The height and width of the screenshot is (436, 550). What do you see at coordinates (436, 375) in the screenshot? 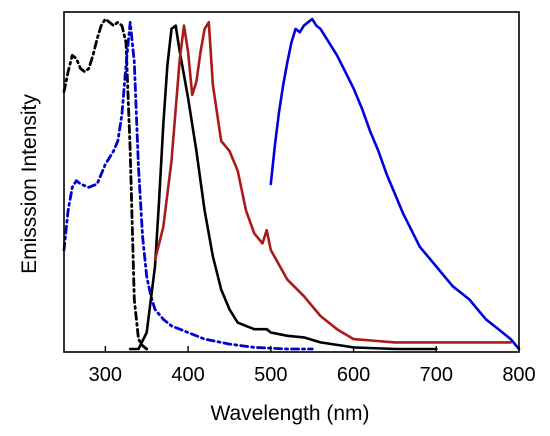
I see `x-tick-label: 700` at bounding box center [436, 375].